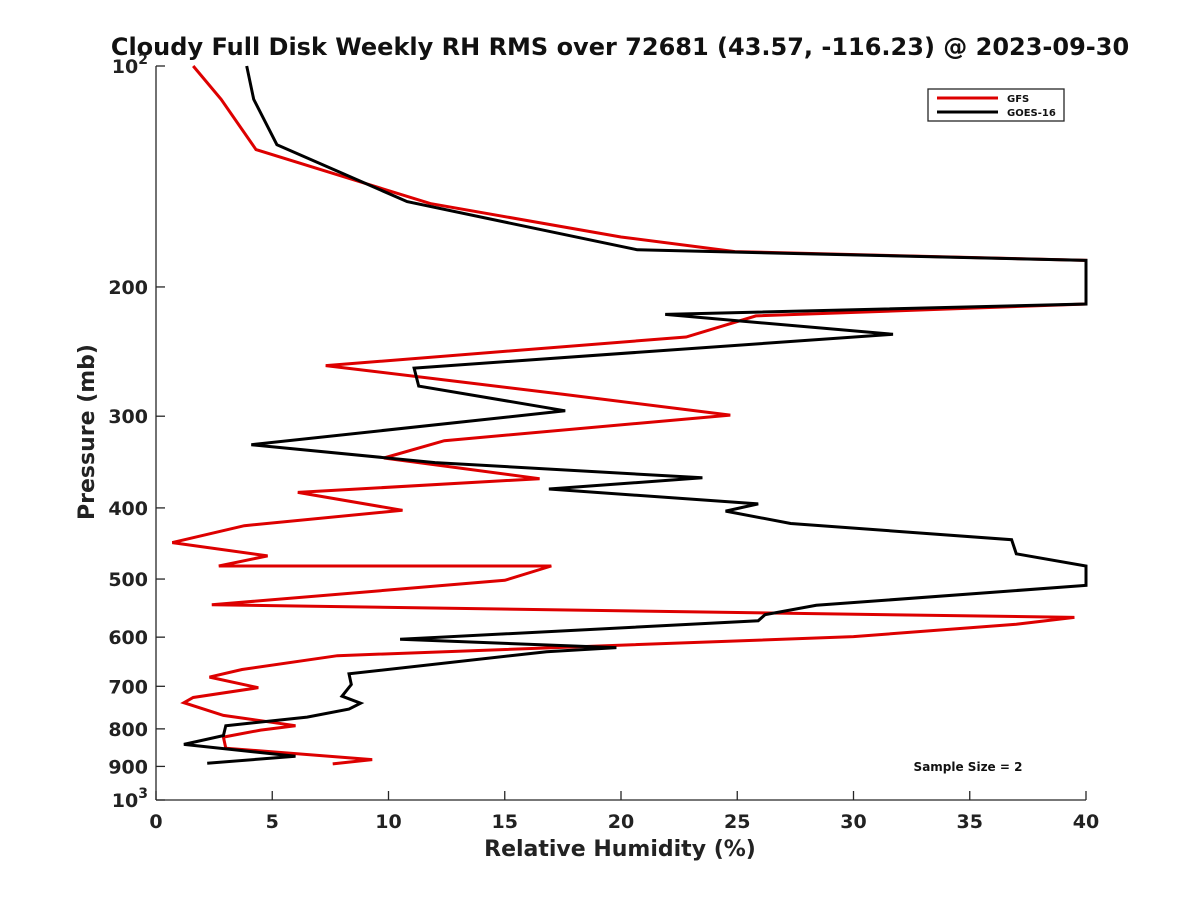 Image resolution: width=1200 pixels, height=900 pixels. Describe the element at coordinates (128, 687) in the screenshot. I see `y-tick-label: 700` at that location.